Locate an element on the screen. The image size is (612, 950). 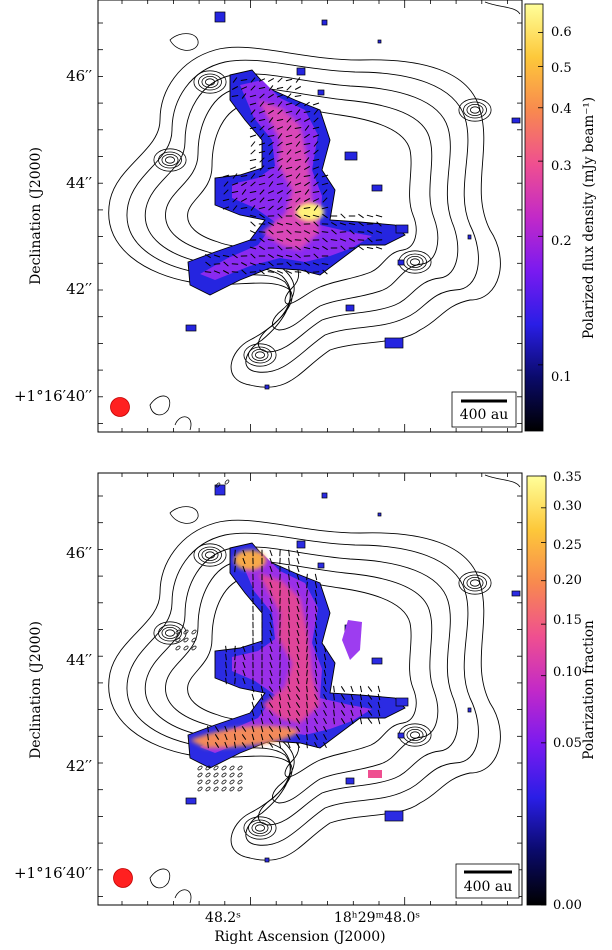
colorbar-tick-label: 0.1 is located at coordinates (561, 377).